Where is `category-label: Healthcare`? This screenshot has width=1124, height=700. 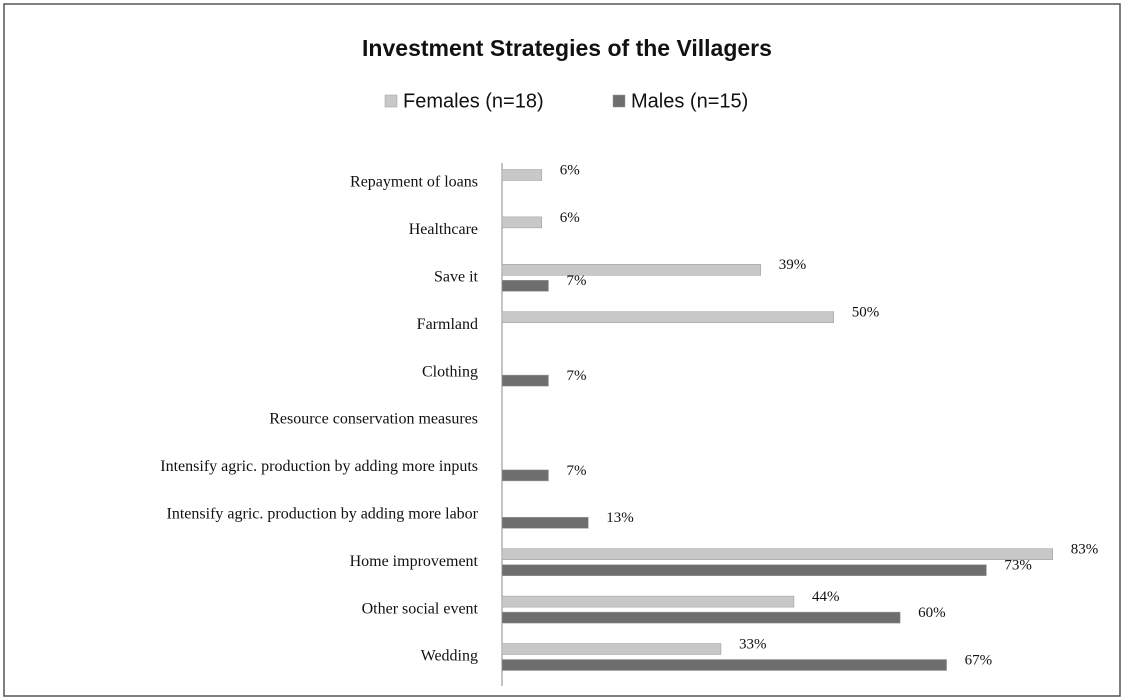 category-label: Healthcare is located at coordinates (443, 229).